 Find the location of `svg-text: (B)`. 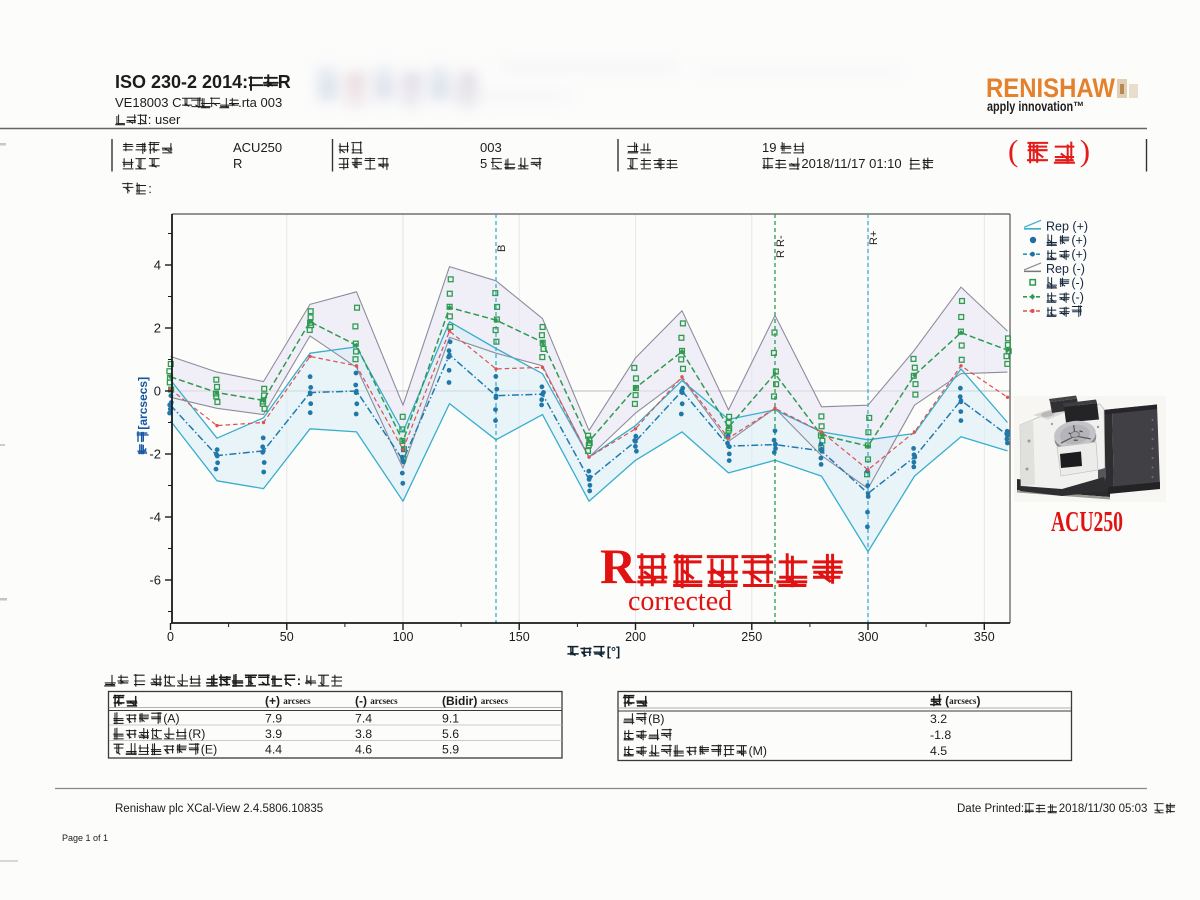

svg-text: (B) is located at coordinates (656, 719).